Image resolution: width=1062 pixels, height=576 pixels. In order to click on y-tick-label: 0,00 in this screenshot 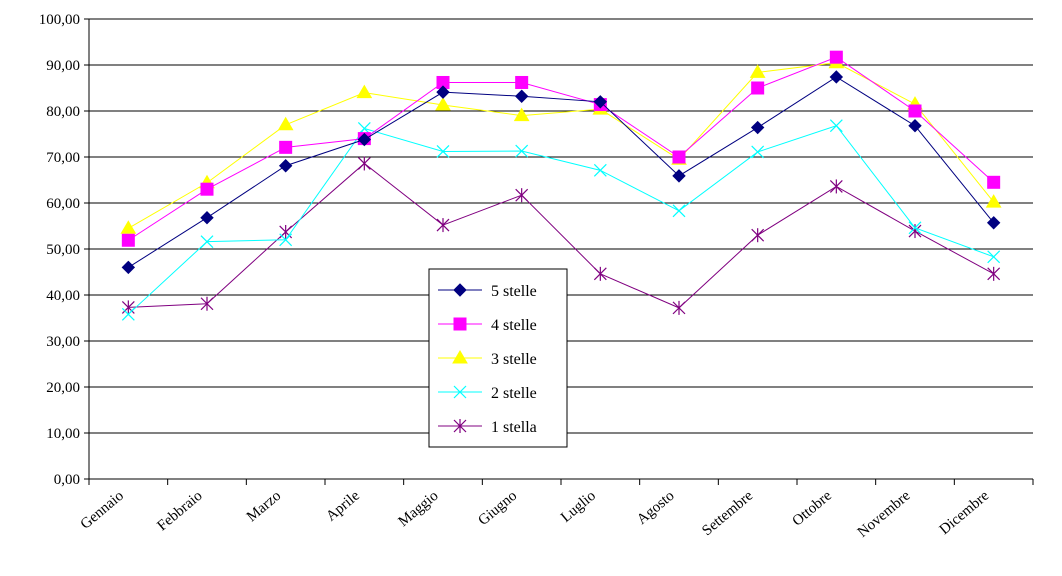, I will do `click(67, 480)`.